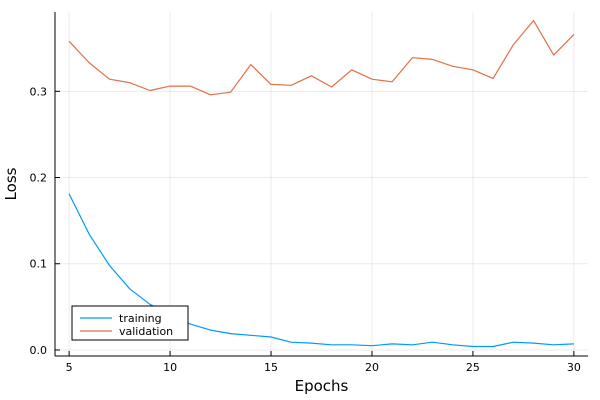 The image size is (600, 400). What do you see at coordinates (146, 331) in the screenshot?
I see `legend-label-validation: validation` at bounding box center [146, 331].